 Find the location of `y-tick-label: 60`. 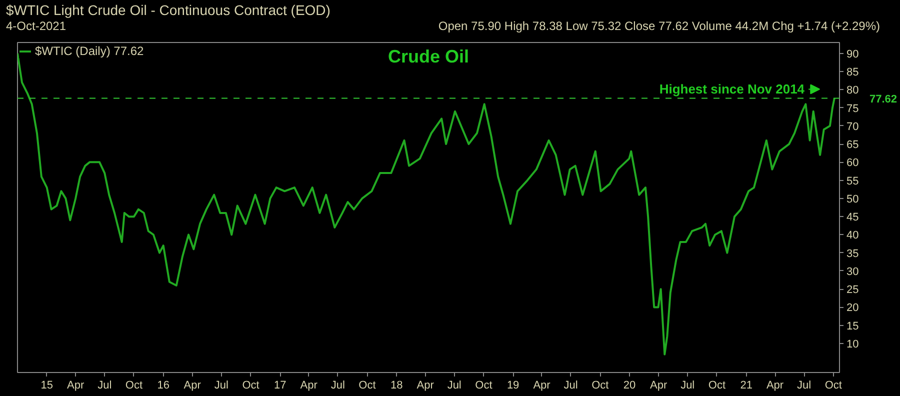

y-tick-label: 60 is located at coordinates (852, 163).